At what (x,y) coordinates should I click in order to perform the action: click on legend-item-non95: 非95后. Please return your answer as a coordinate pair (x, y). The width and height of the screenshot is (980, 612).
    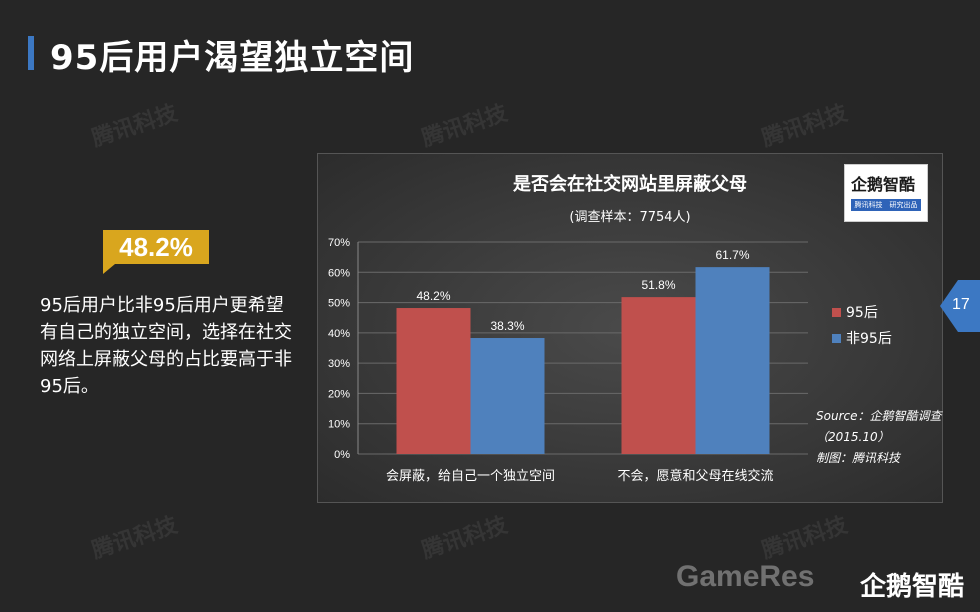
    Looking at the image, I should click on (862, 338).